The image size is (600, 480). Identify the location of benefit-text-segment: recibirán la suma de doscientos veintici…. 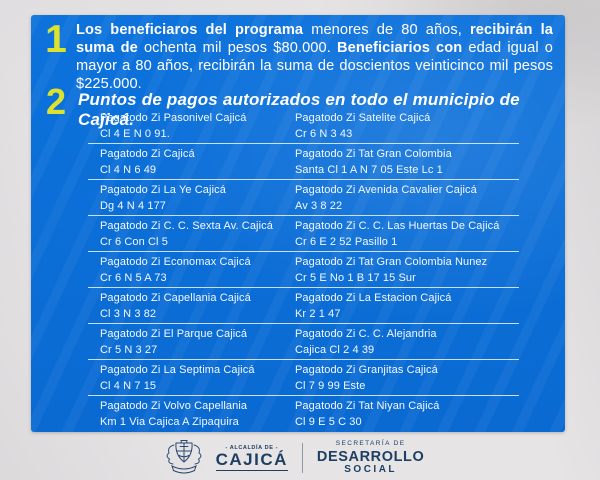
(315, 75).